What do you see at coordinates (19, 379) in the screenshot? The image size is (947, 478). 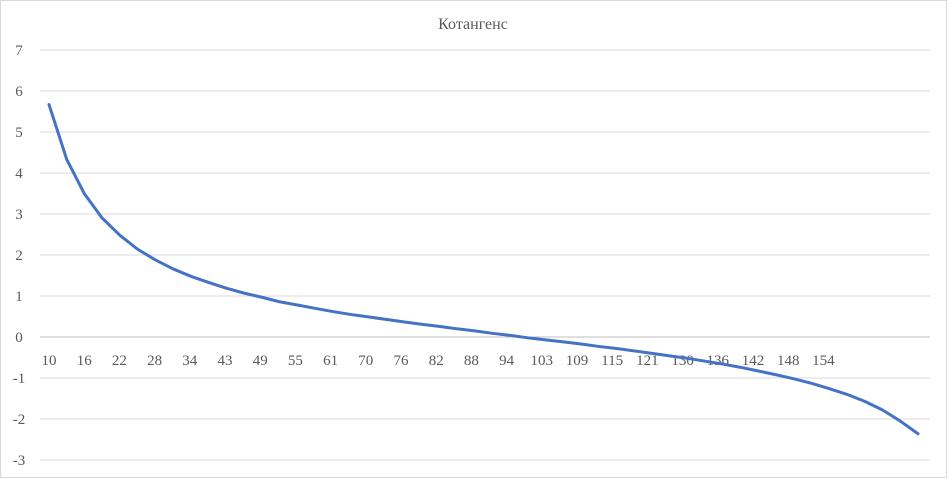 I see `y-tick-label: -1` at bounding box center [19, 379].